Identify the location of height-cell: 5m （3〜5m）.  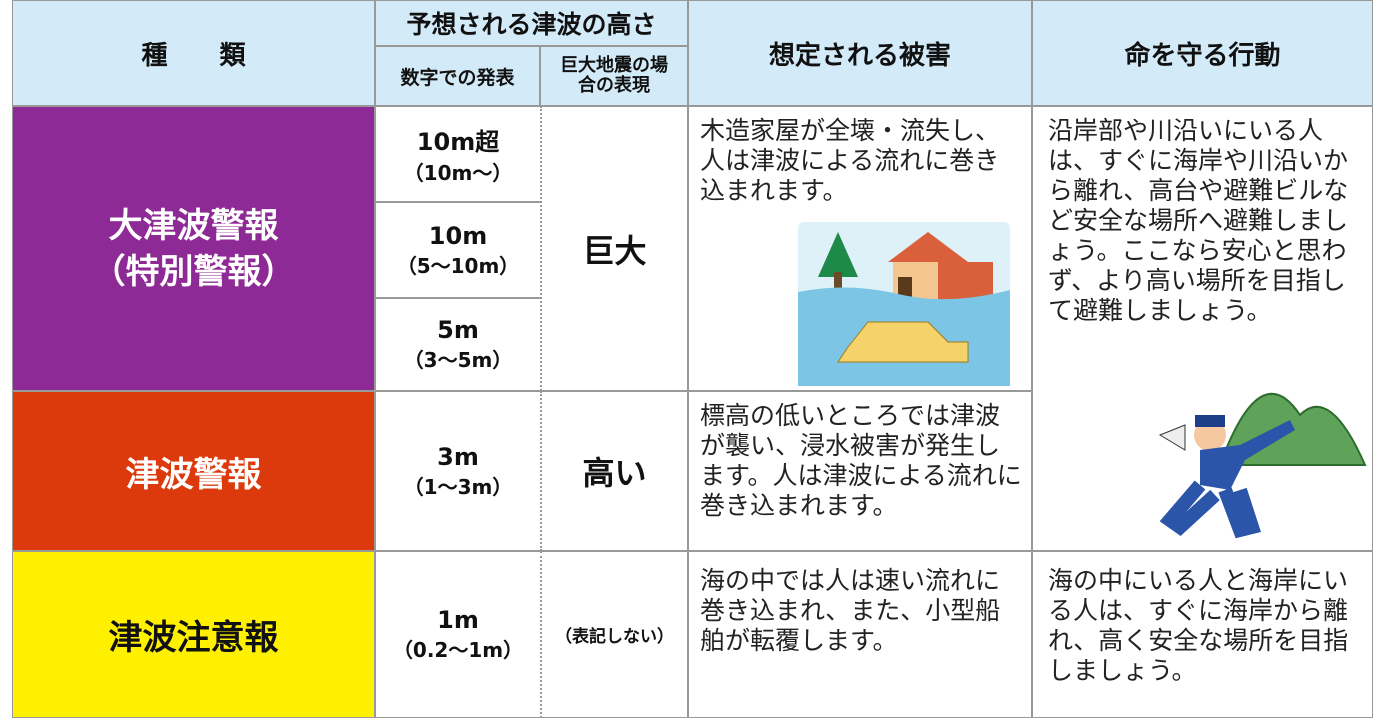
(457, 344).